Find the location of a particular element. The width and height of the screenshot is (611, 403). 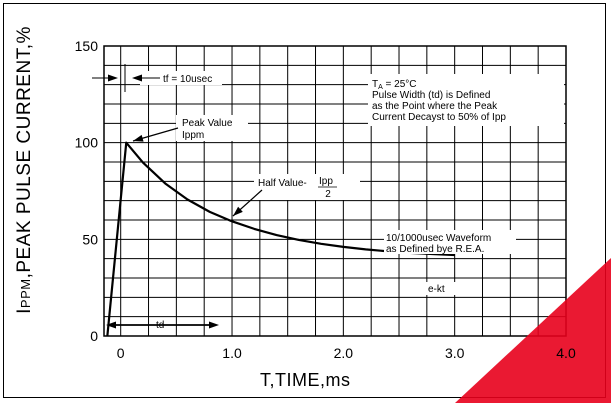

conditions-line-4: Current Decayst to 50% of Ipp is located at coordinates (439, 117).